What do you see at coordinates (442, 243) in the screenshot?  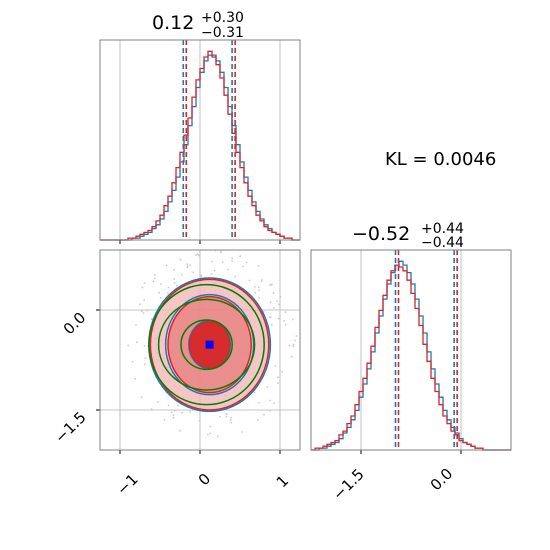 I see `title-2-minus: −0.44` at bounding box center [442, 243].